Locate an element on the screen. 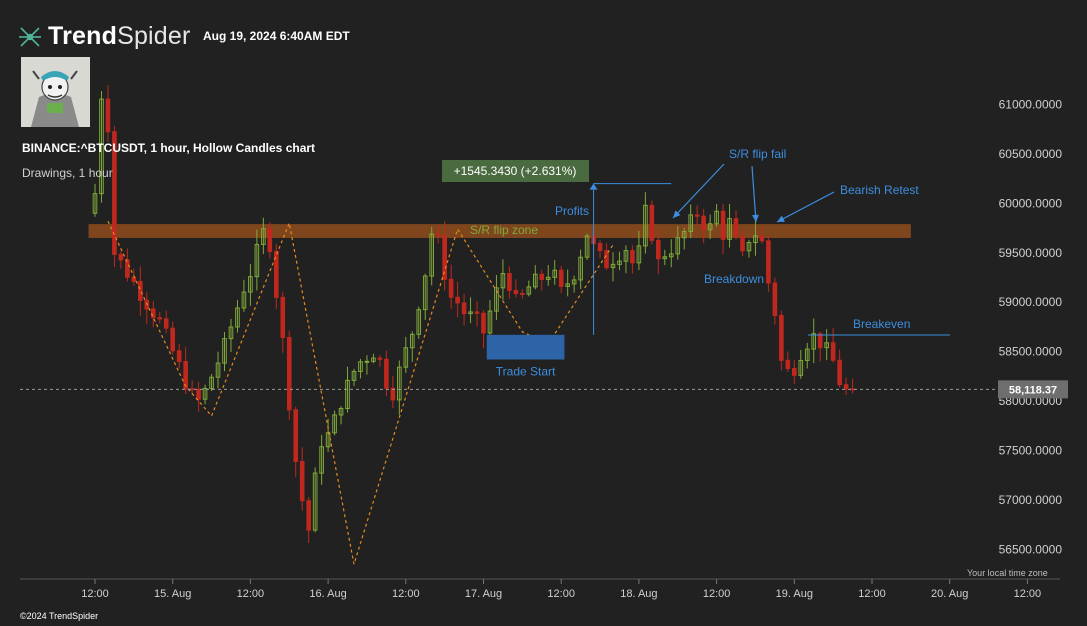  x-tick-label: 12:00 is located at coordinates (406, 594).